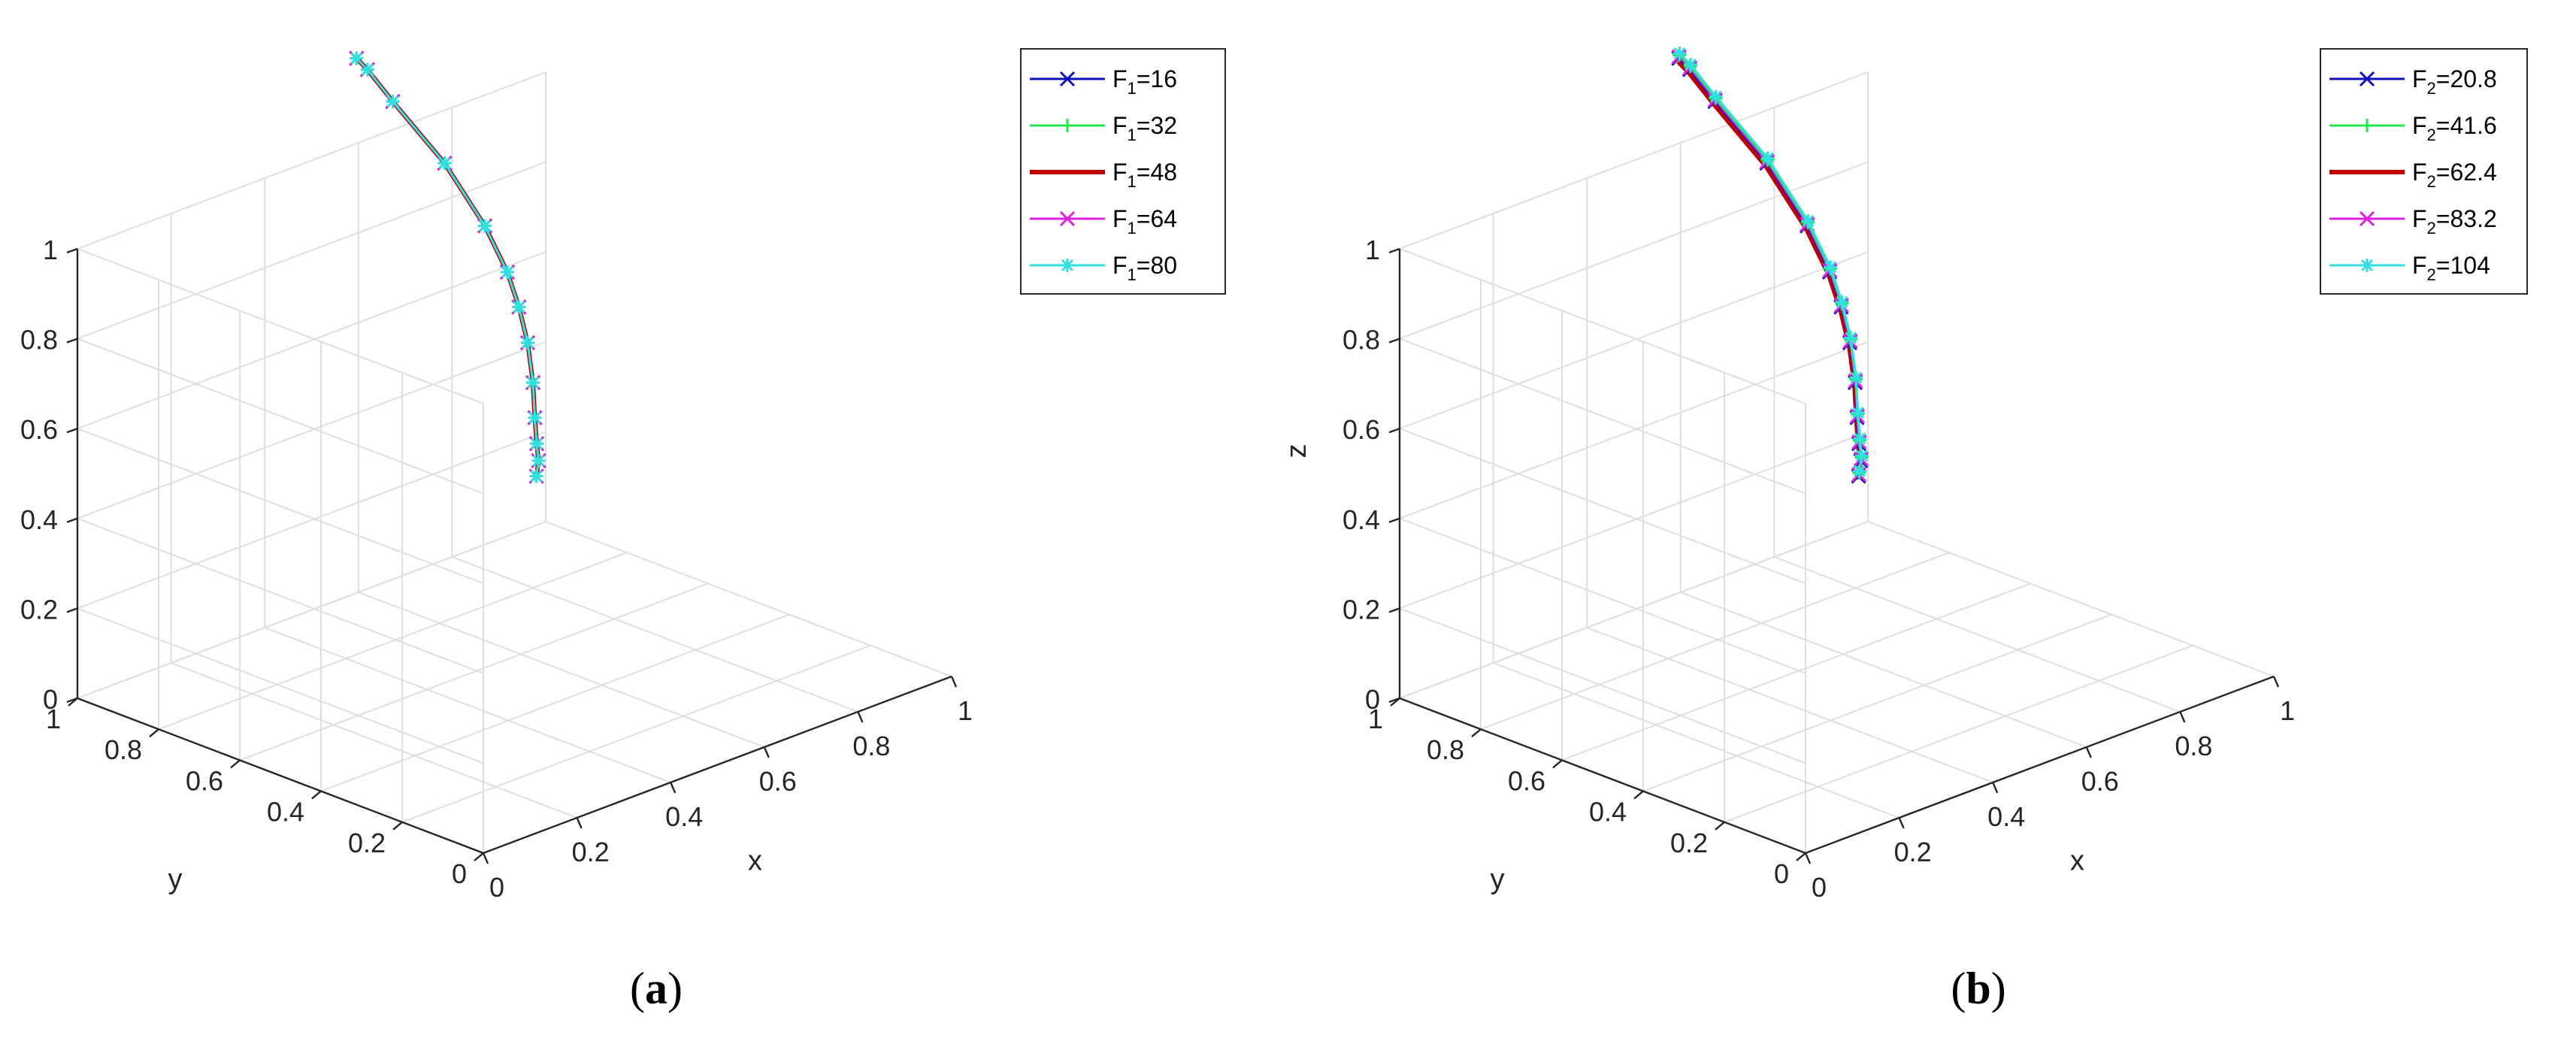  What do you see at coordinates (1819, 887) in the screenshot?
I see `x-tick-label: 0` at bounding box center [1819, 887].